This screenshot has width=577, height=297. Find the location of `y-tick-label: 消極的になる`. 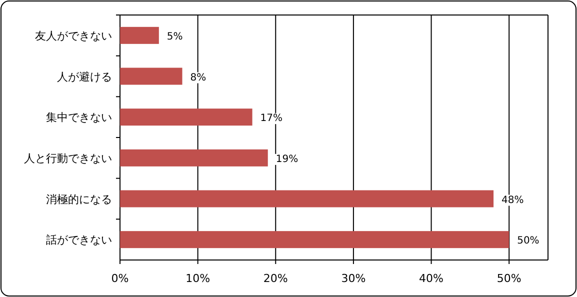

y-tick-label: 消極的になる is located at coordinates (79, 199).